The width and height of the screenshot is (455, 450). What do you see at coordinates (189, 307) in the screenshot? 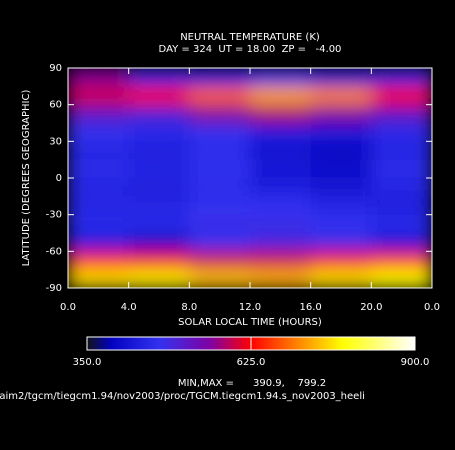
I see `x-tick-label: 8.0` at bounding box center [189, 307].